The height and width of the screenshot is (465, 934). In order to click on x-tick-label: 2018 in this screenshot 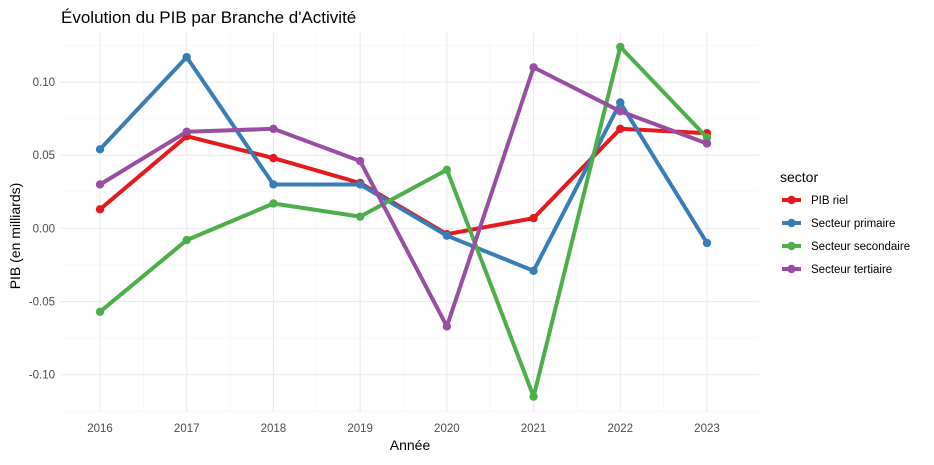, I will do `click(274, 429)`.